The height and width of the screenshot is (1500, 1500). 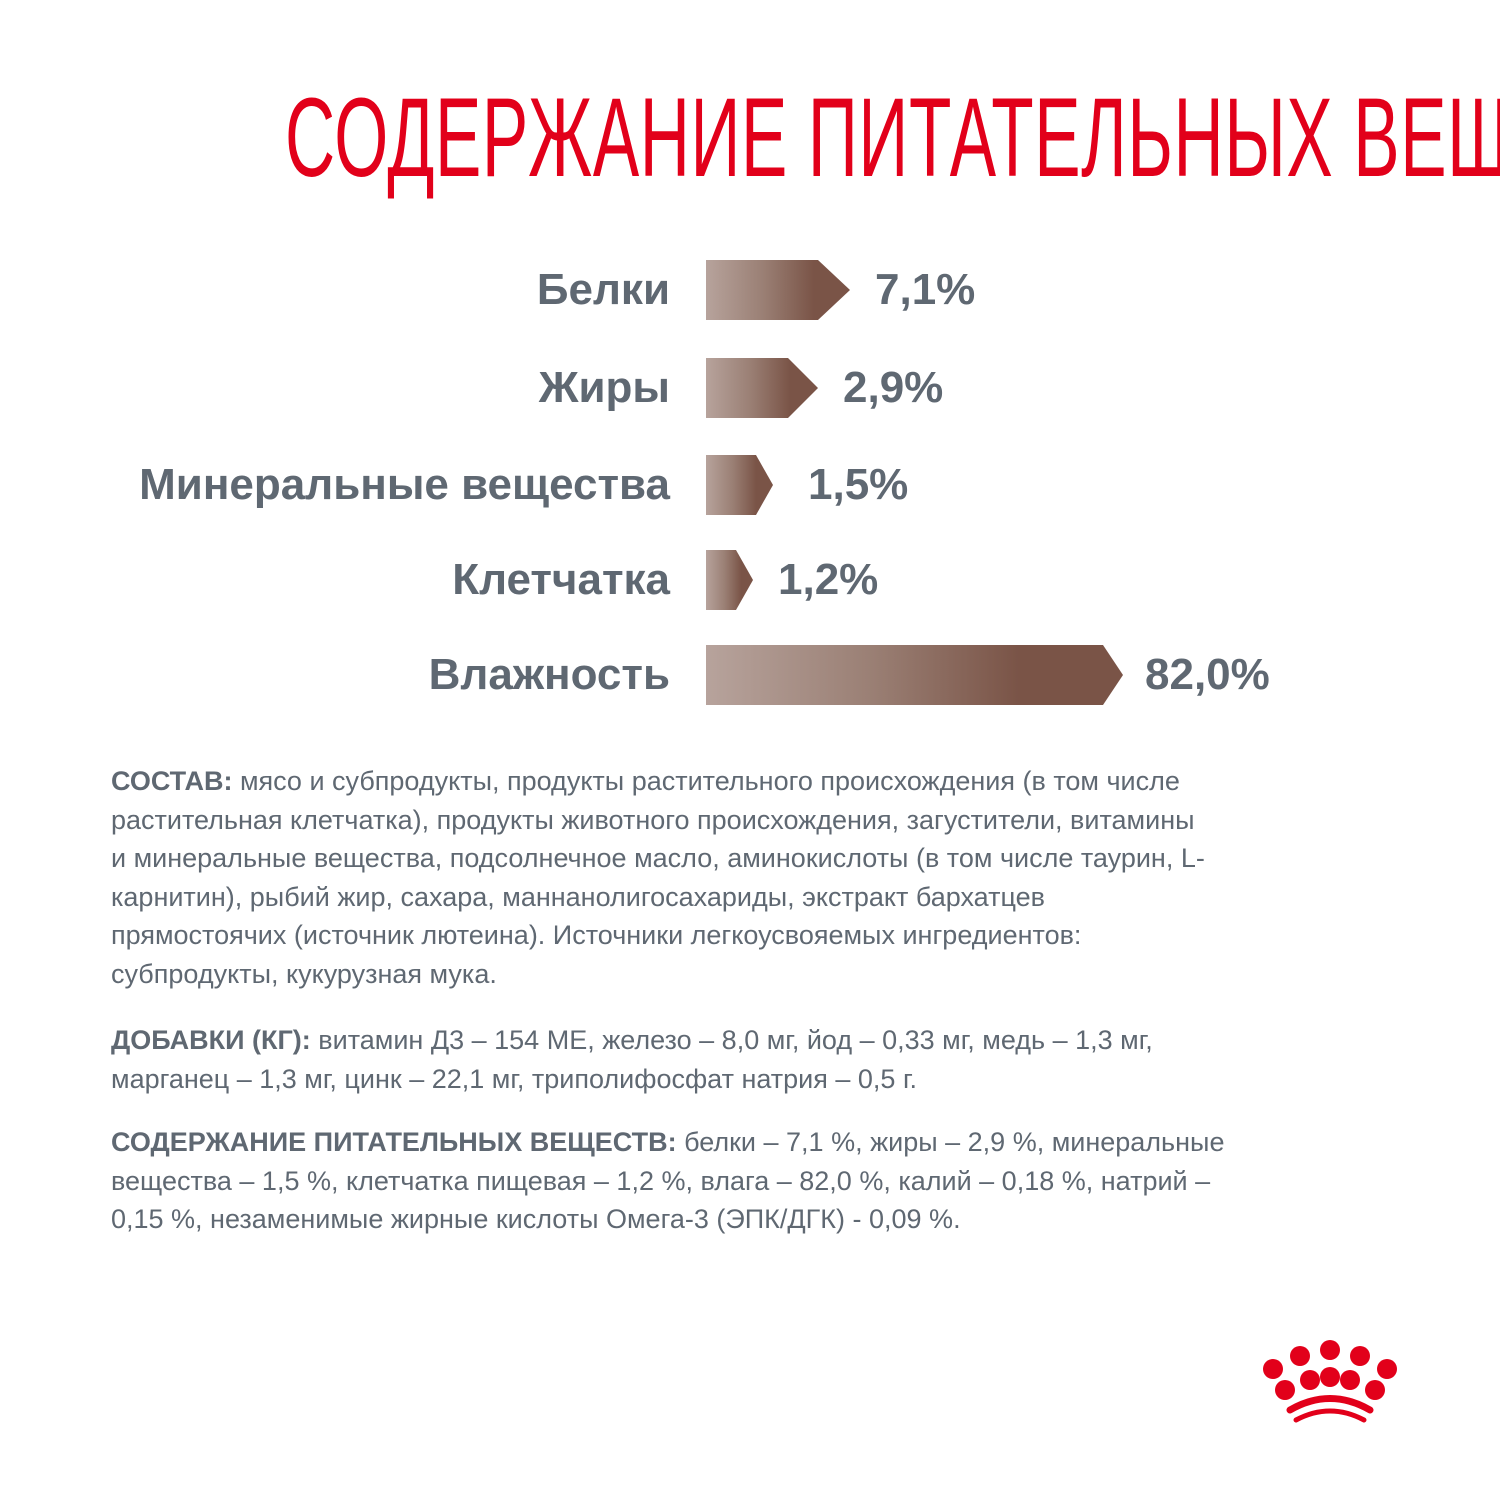 I want to click on row-value: 1,5%, so click(x=858, y=484).